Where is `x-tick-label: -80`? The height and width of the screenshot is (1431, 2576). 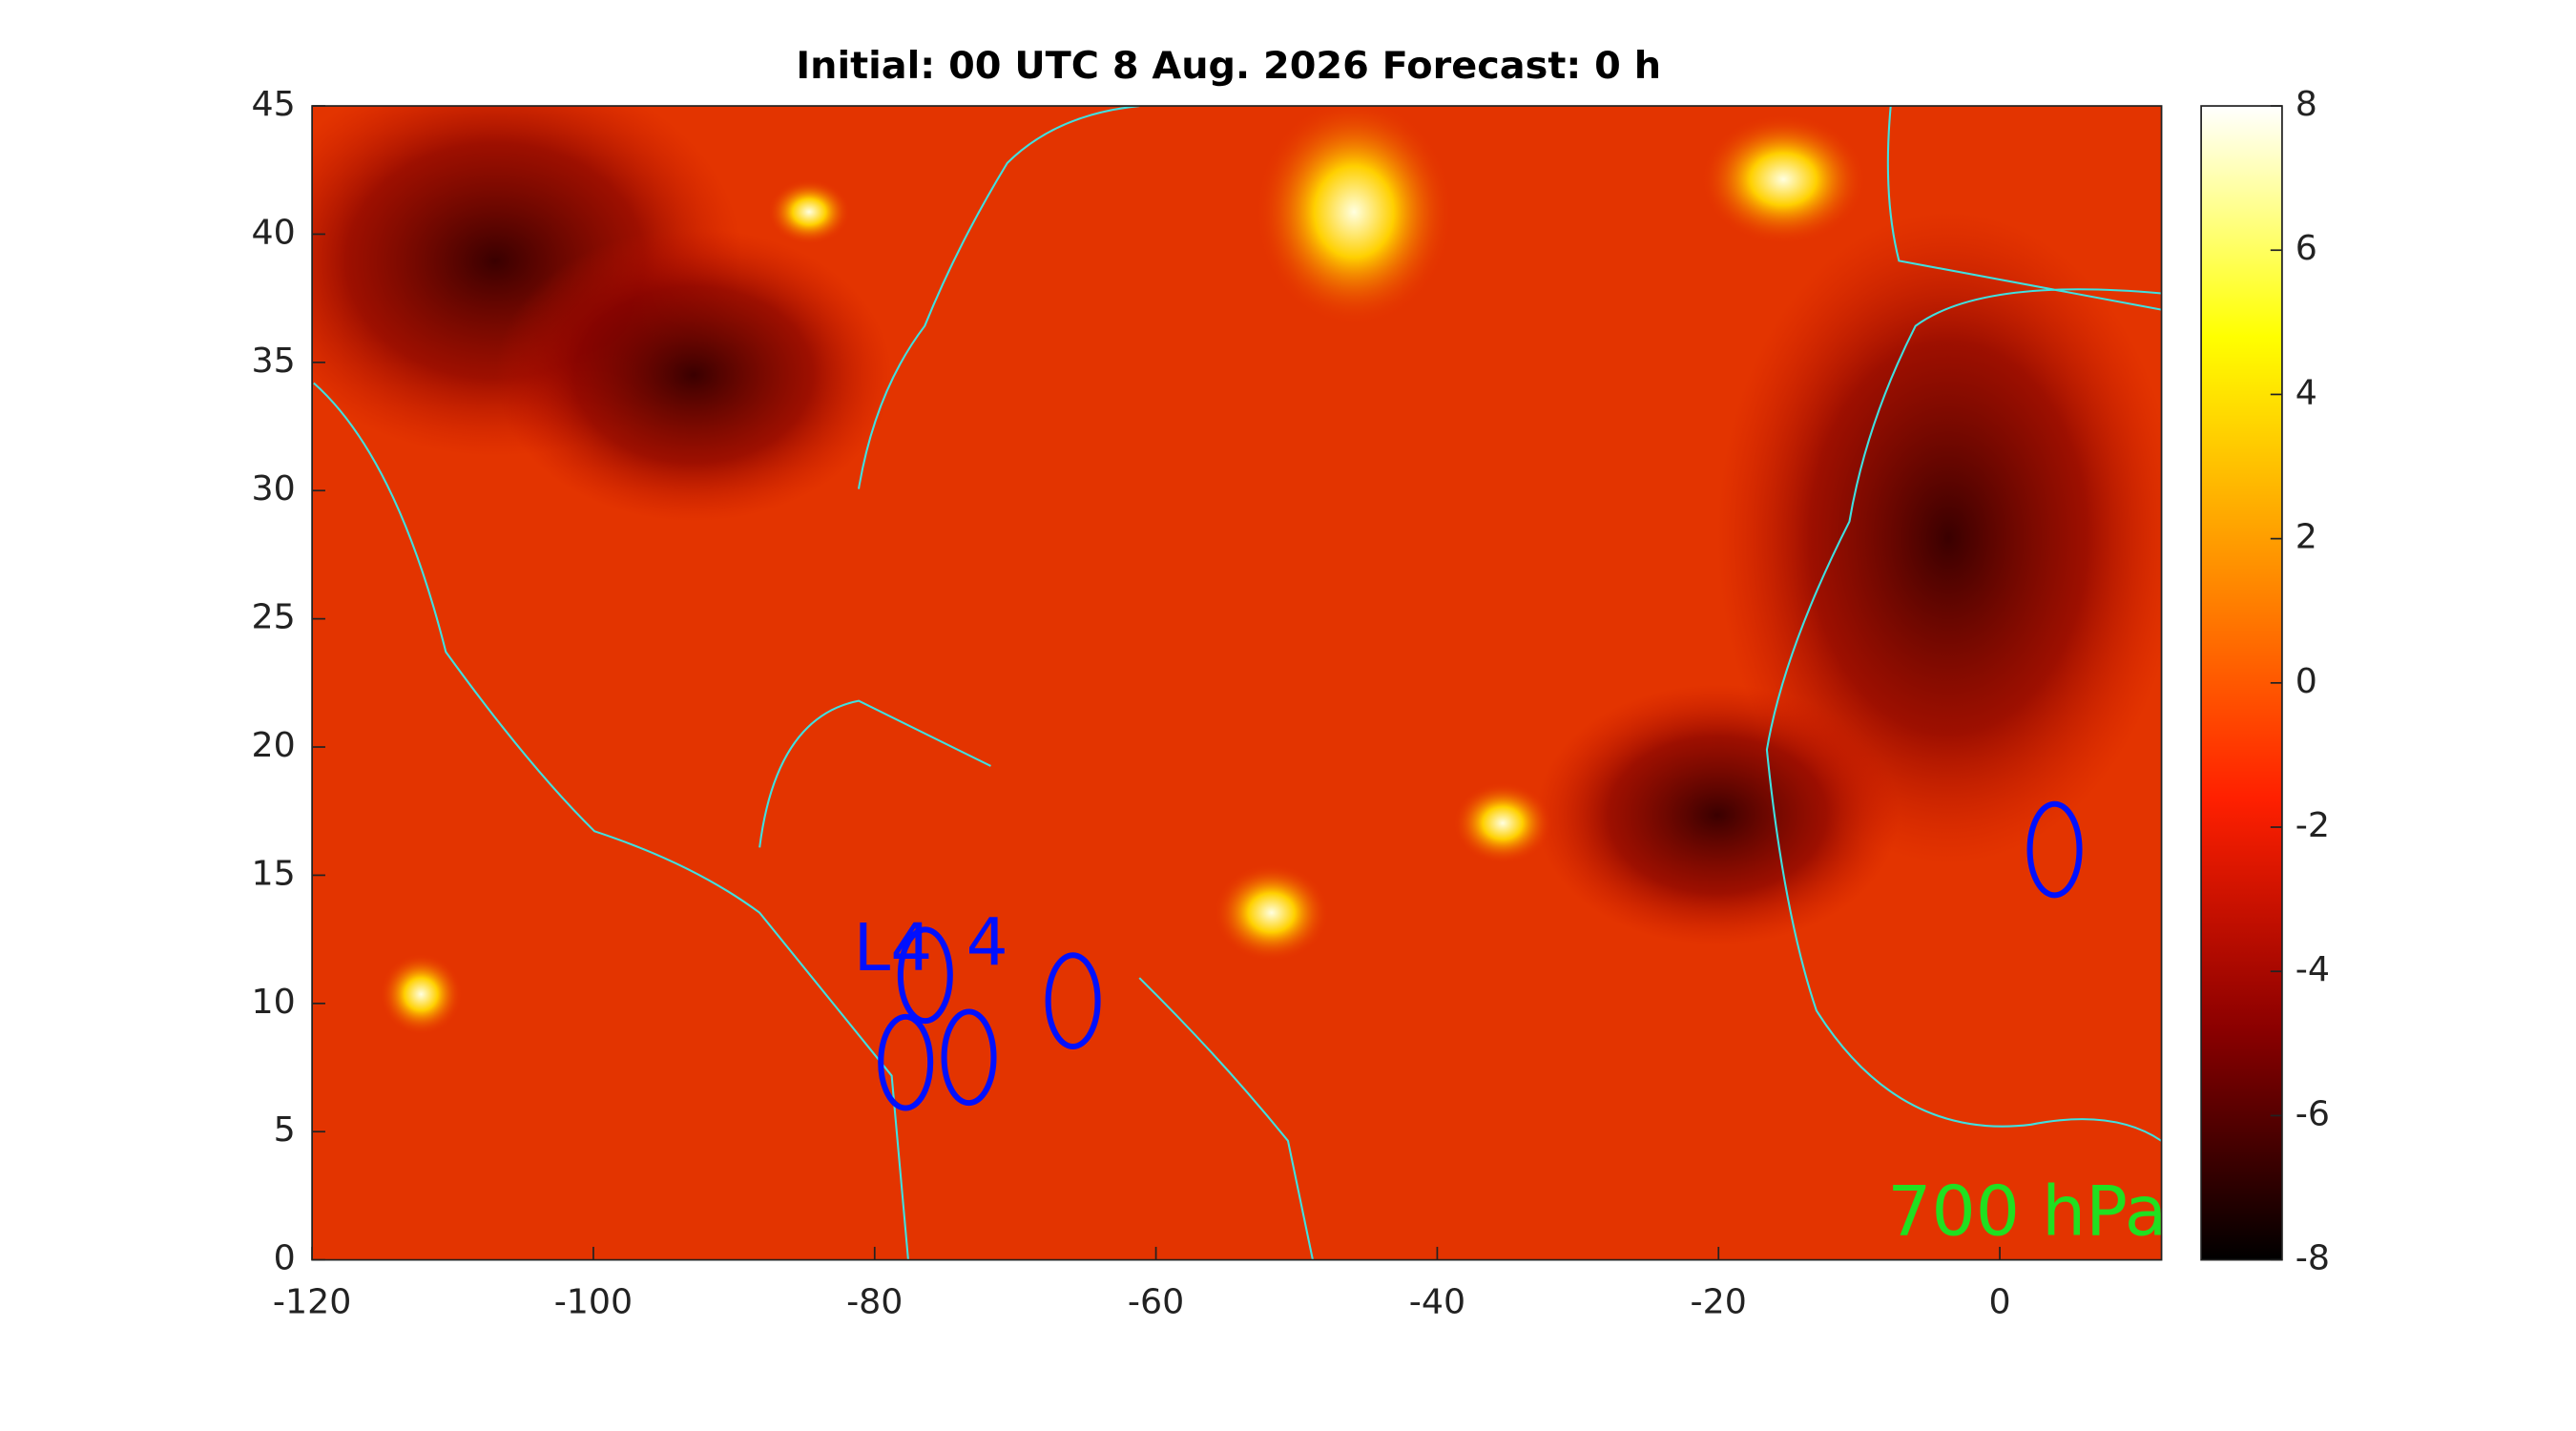 x-tick-label: -80 is located at coordinates (874, 1301).